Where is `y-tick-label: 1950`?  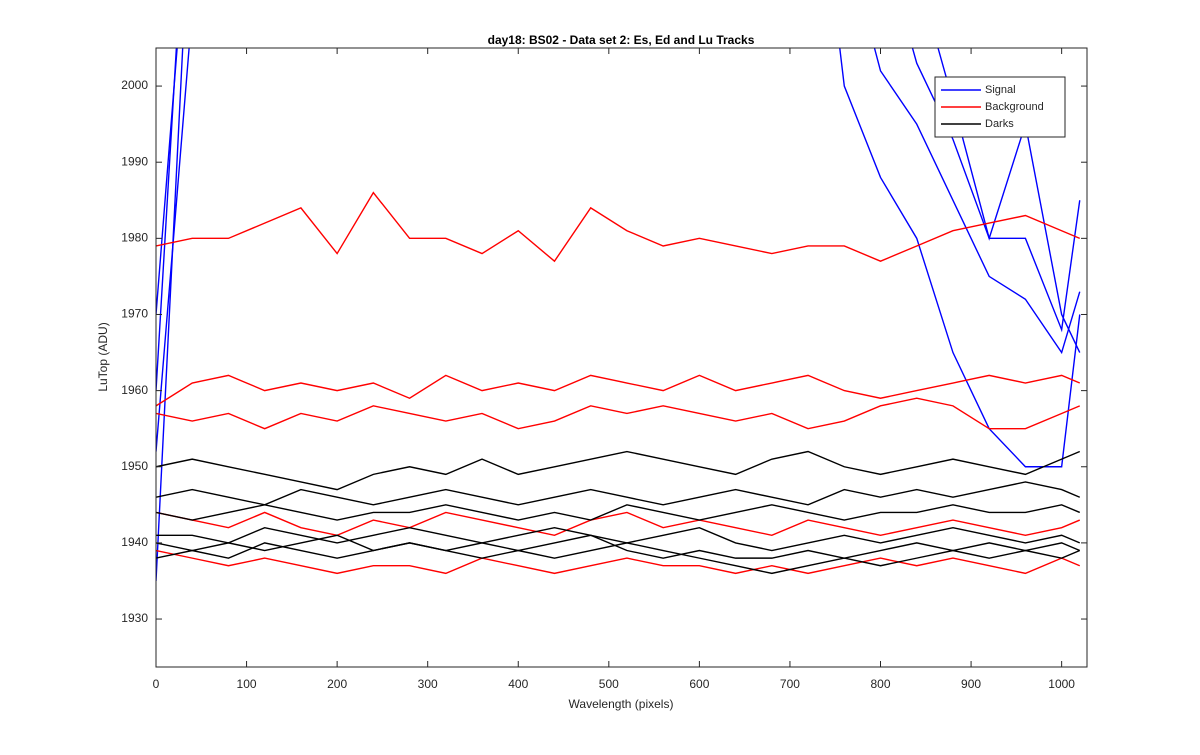
y-tick-label: 1950 is located at coordinates (134, 466).